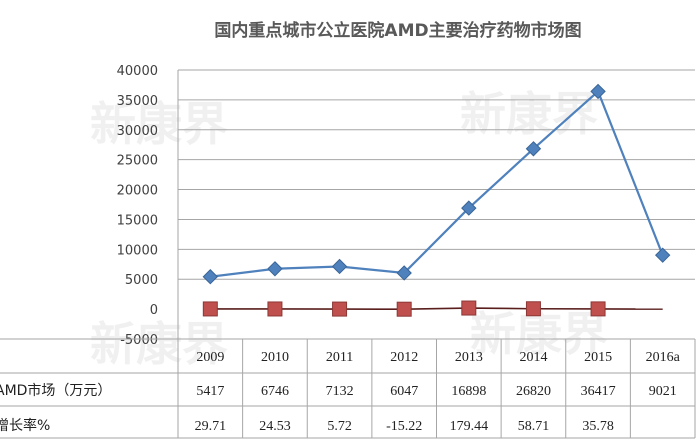 This screenshot has width=700, height=440. Describe the element at coordinates (598, 426) in the screenshot. I see `table-cell: 35.78` at that location.